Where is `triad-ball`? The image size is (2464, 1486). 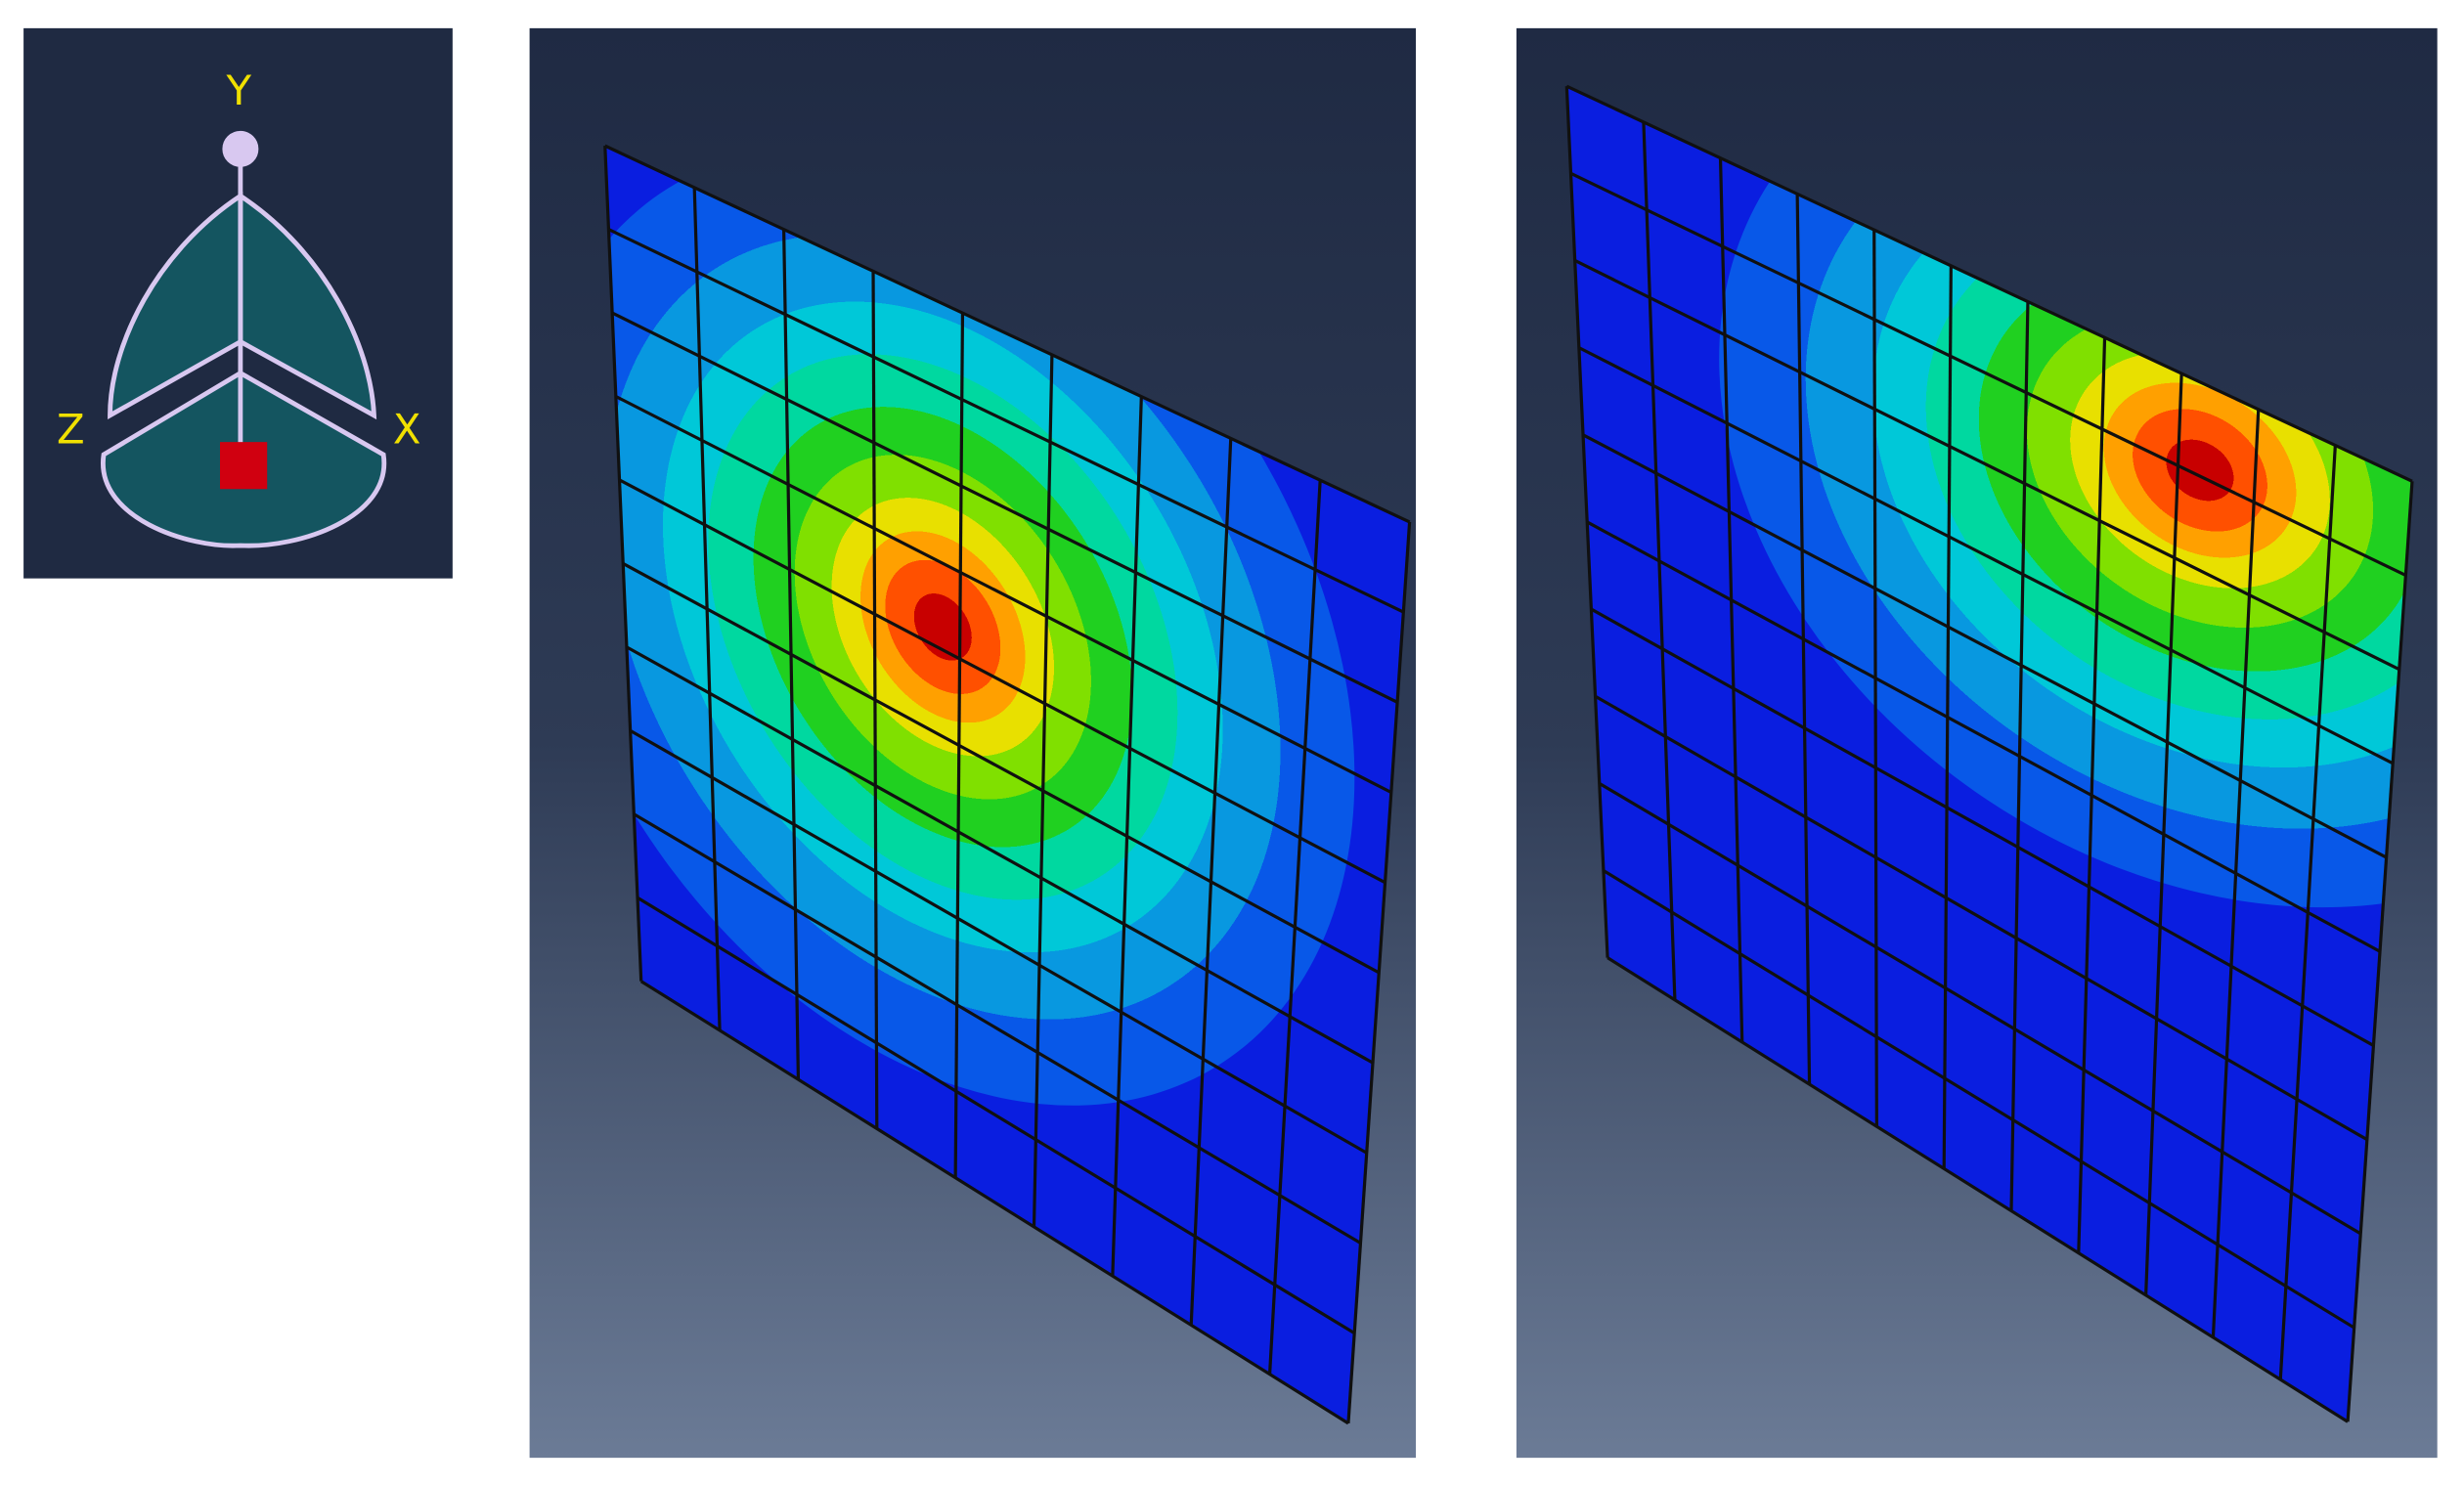 triad-ball is located at coordinates (240, 148).